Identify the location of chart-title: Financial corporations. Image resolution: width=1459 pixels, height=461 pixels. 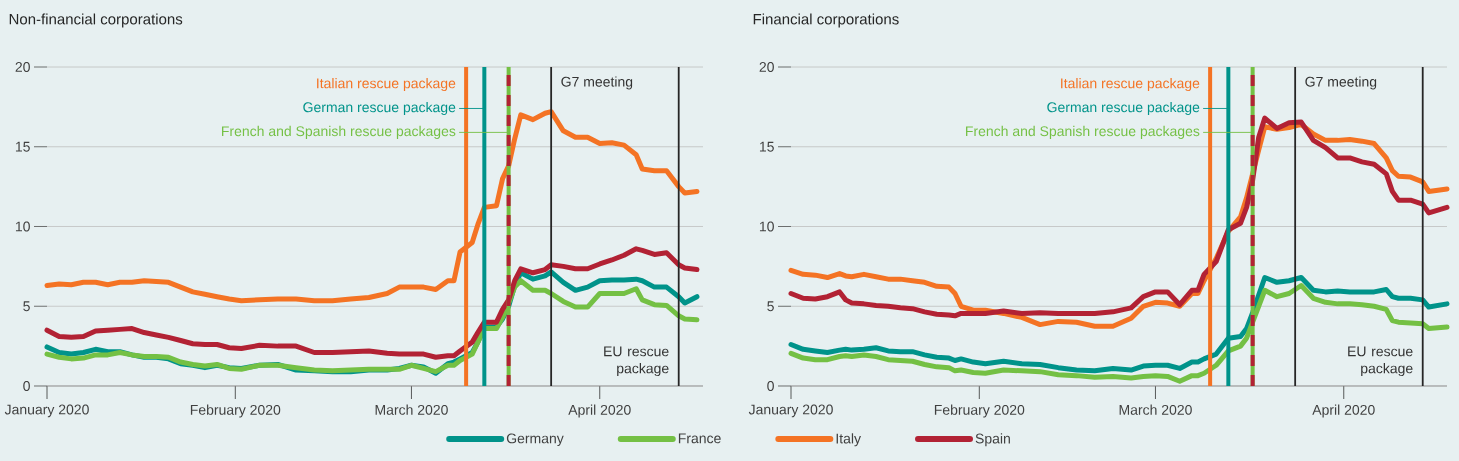
(826, 20).